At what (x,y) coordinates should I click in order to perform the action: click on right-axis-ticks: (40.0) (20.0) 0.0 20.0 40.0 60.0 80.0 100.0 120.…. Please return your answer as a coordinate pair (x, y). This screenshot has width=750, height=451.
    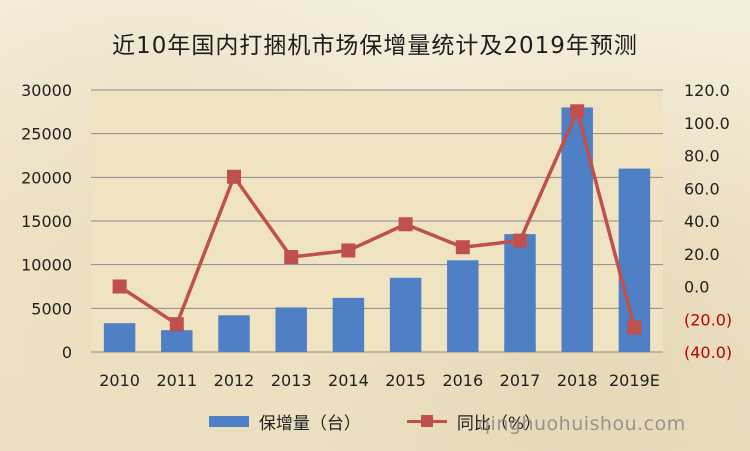
    Looking at the image, I should click on (708, 221).